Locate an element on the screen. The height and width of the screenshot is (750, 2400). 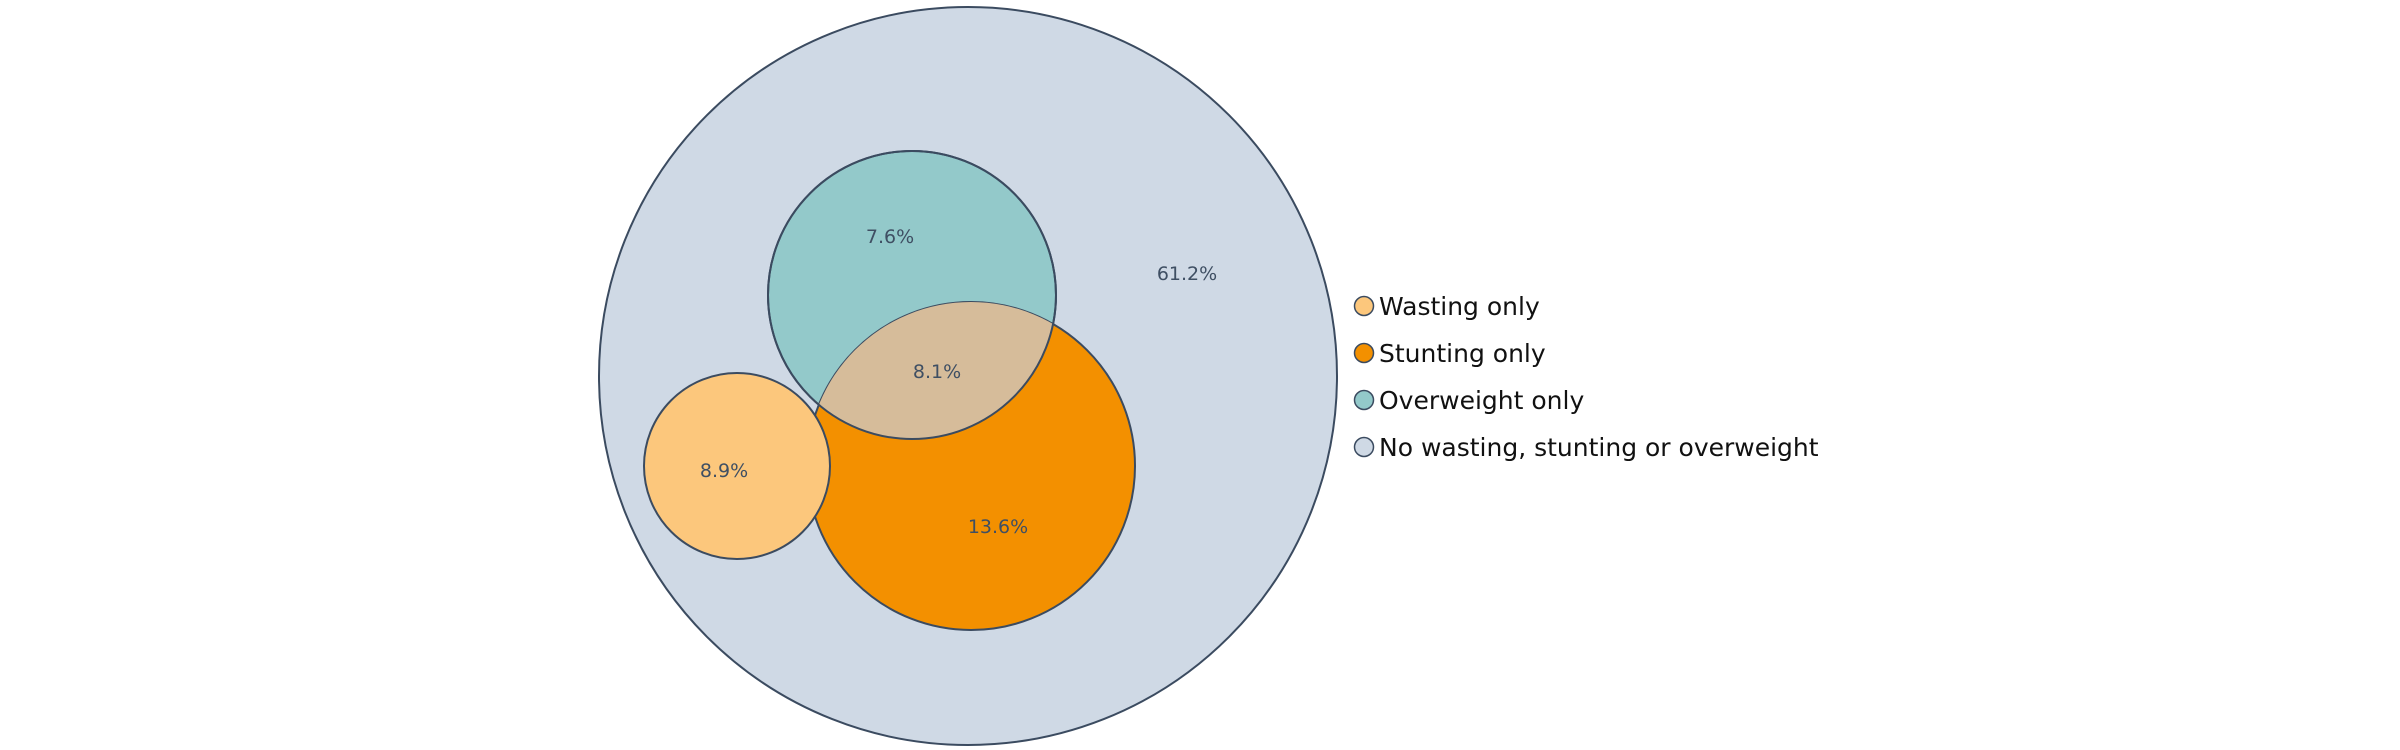
legend-label-overweight: Overweight only is located at coordinates (1481, 400).